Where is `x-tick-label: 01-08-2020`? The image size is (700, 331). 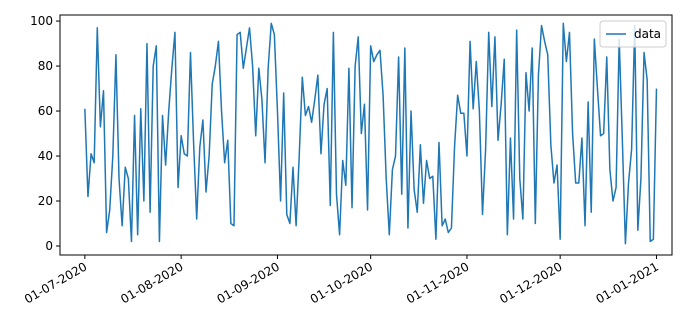 x-tick-label: 01-08-2020 is located at coordinates (151, 282).